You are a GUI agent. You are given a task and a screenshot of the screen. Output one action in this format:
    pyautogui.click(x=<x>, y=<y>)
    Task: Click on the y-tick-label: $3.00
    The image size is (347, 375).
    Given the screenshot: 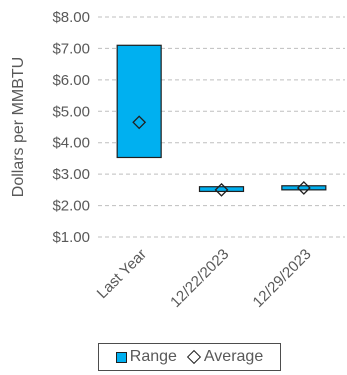 What is the action you would take?
    pyautogui.click(x=71, y=174)
    